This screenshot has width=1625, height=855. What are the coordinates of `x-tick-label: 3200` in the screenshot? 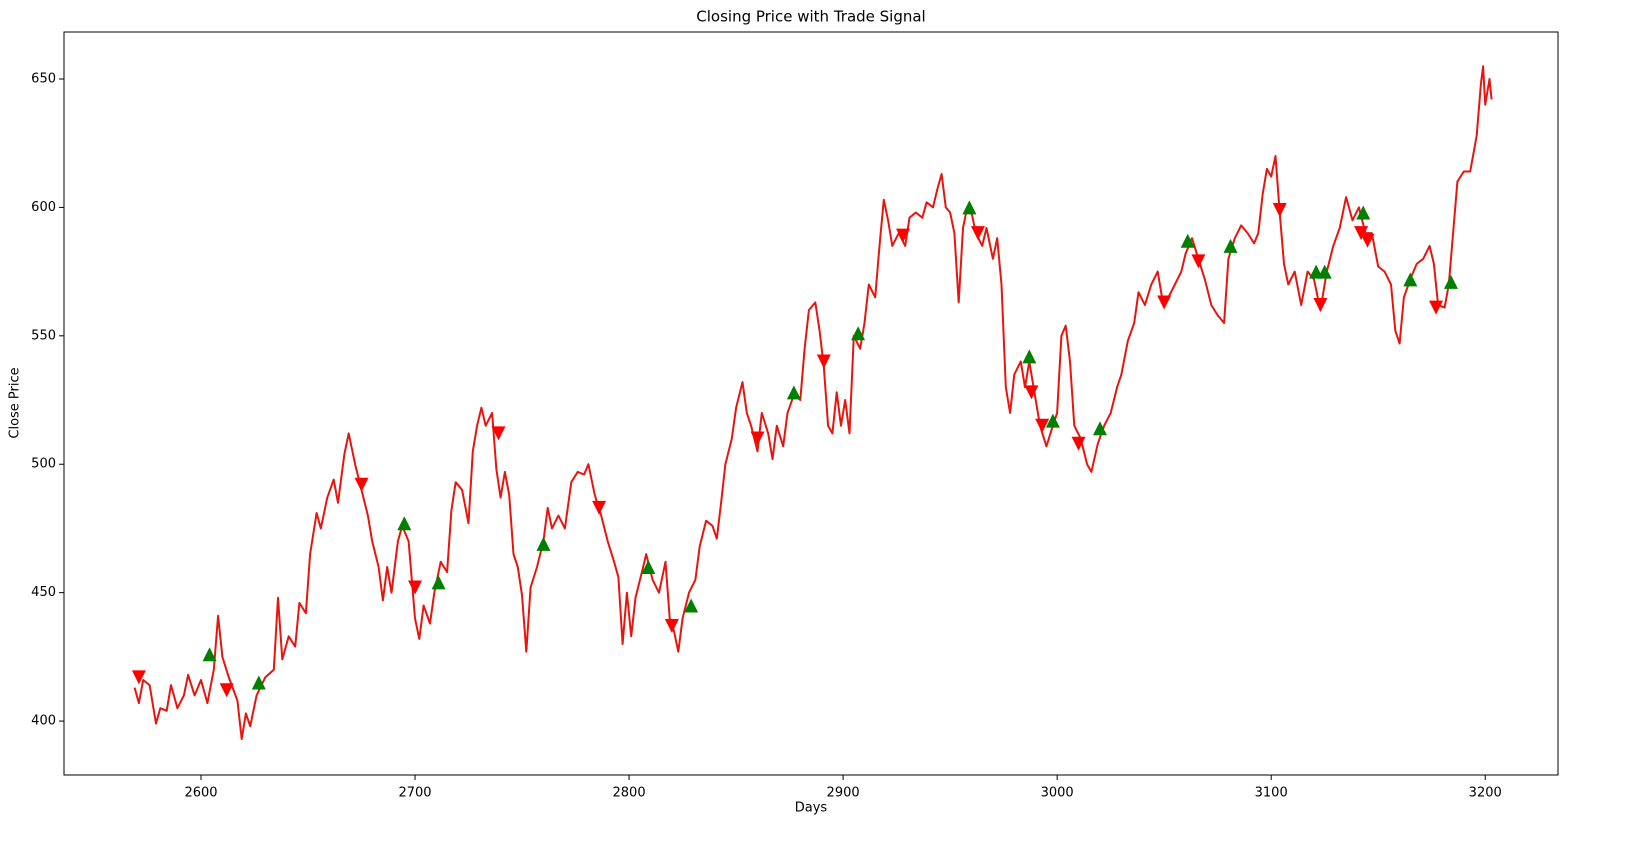 It's located at (1485, 793).